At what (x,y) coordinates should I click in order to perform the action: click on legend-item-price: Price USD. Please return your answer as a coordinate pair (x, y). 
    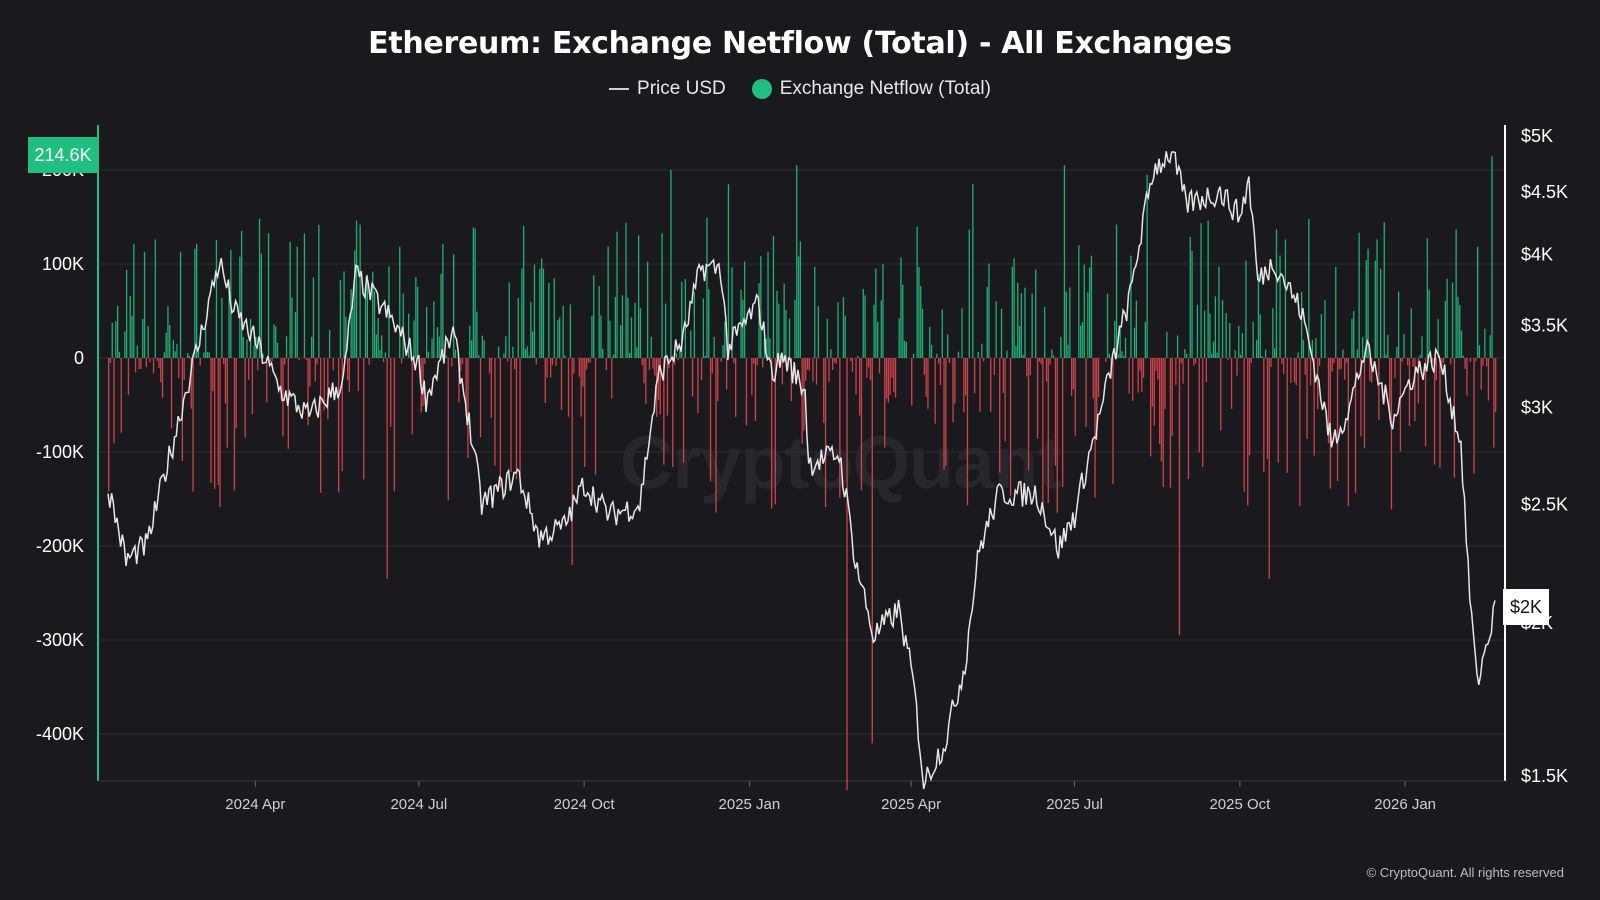
    Looking at the image, I should click on (667, 89).